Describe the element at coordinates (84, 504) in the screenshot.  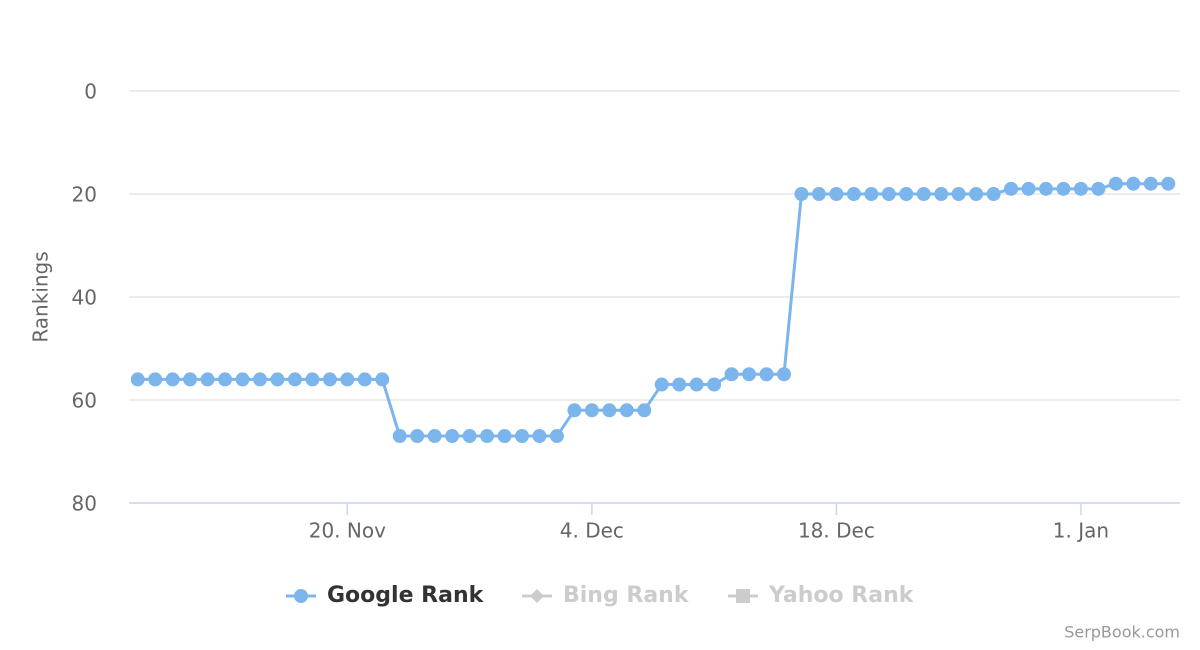
I see `y-tick-label: 80` at that location.